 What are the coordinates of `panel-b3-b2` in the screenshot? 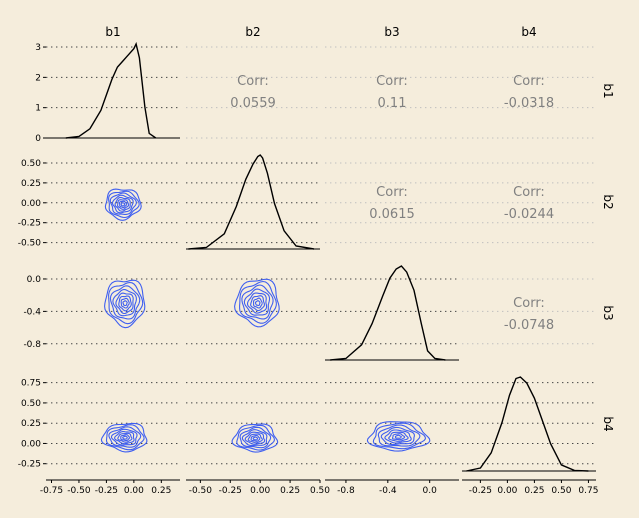 It's located at (253, 311).